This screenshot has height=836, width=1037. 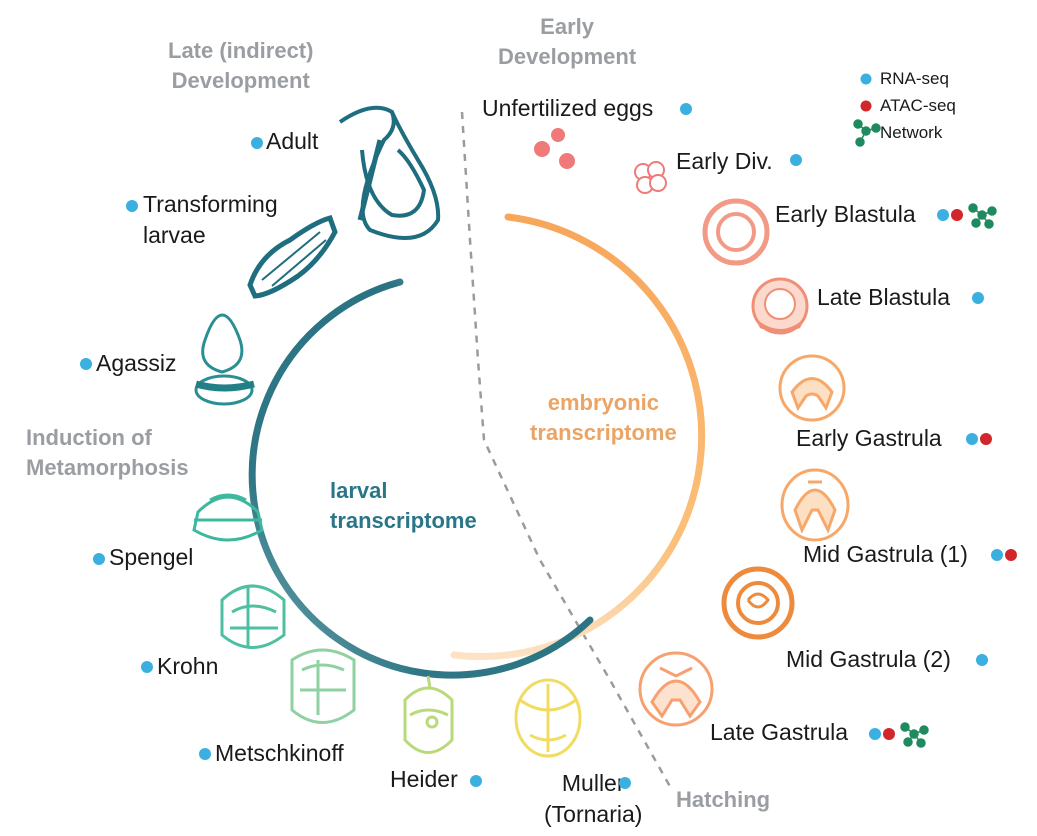 What do you see at coordinates (867, 133) in the screenshot?
I see `legend-network-icon` at bounding box center [867, 133].